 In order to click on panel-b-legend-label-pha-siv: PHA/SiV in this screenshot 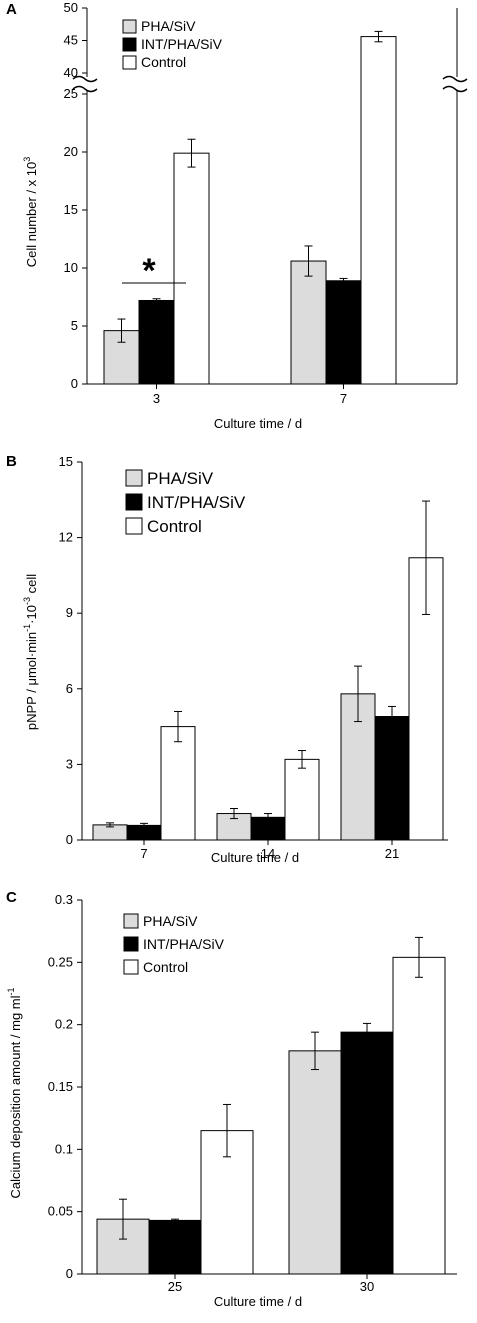, I will do `click(180, 478)`.